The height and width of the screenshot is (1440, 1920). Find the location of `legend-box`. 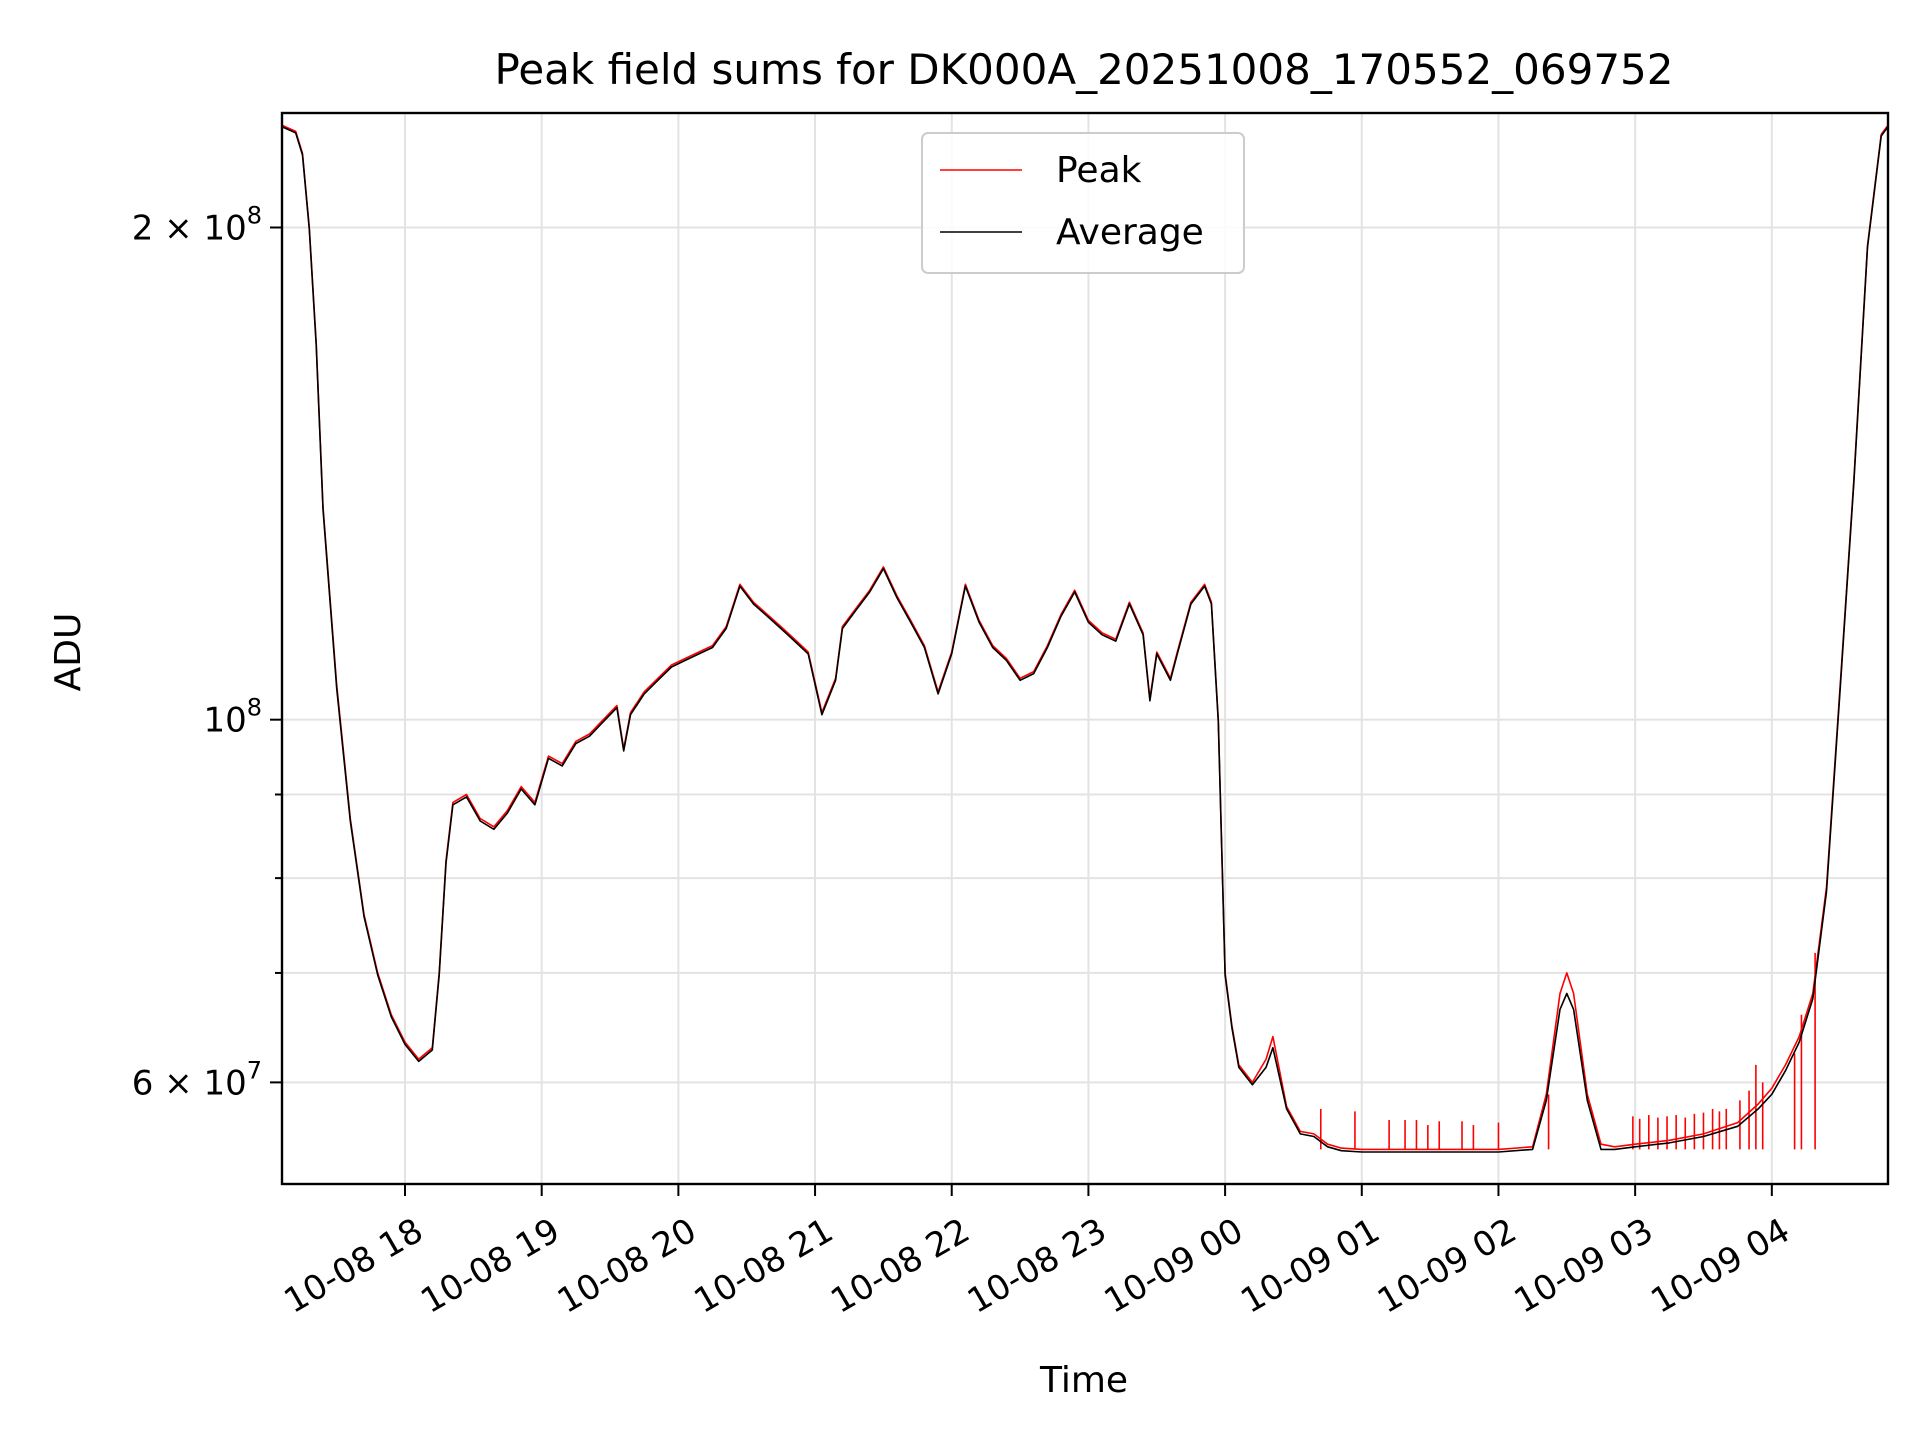

legend-box is located at coordinates (1083, 203).